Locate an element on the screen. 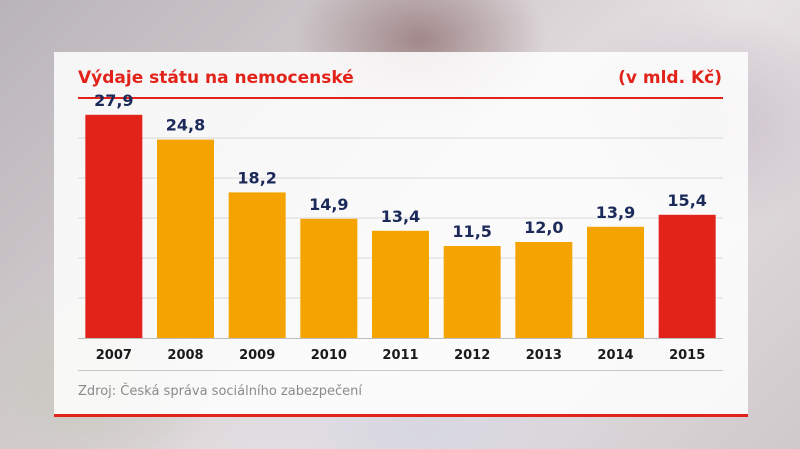  x-tick-2008: 2008 is located at coordinates (185, 355).